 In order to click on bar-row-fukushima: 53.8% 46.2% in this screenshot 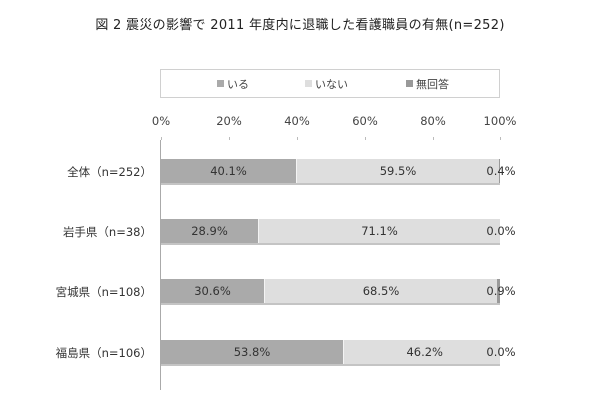, I will do `click(330, 352)`.